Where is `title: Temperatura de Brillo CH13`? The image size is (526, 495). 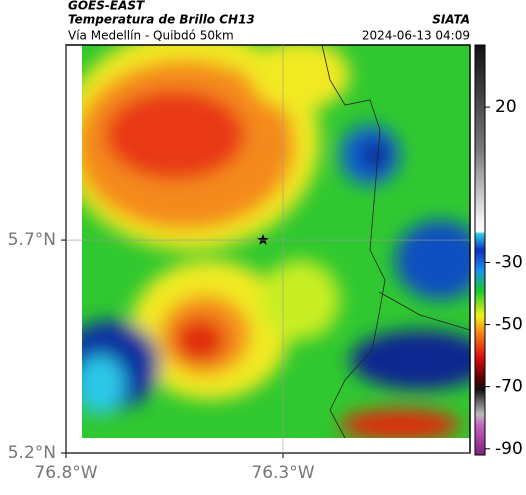
title: Temperatura de Brillo CH13 is located at coordinates (161, 20).